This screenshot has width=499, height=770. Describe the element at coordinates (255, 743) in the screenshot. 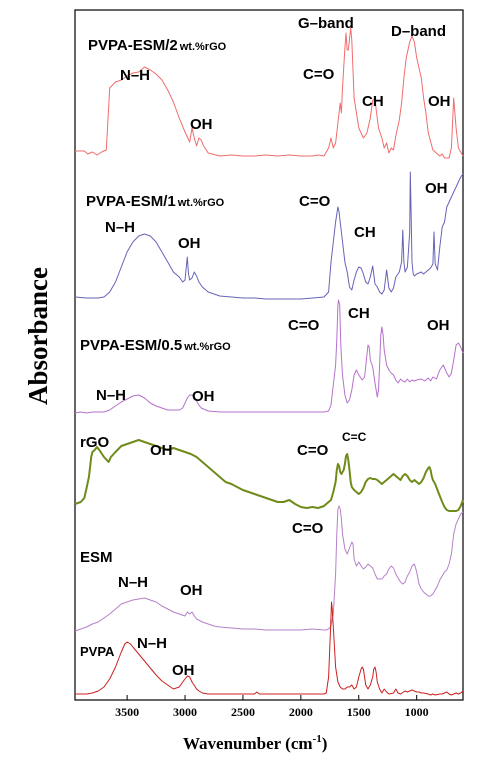

I see `x-axis-title: Wavenumber (cm-1)` at that location.